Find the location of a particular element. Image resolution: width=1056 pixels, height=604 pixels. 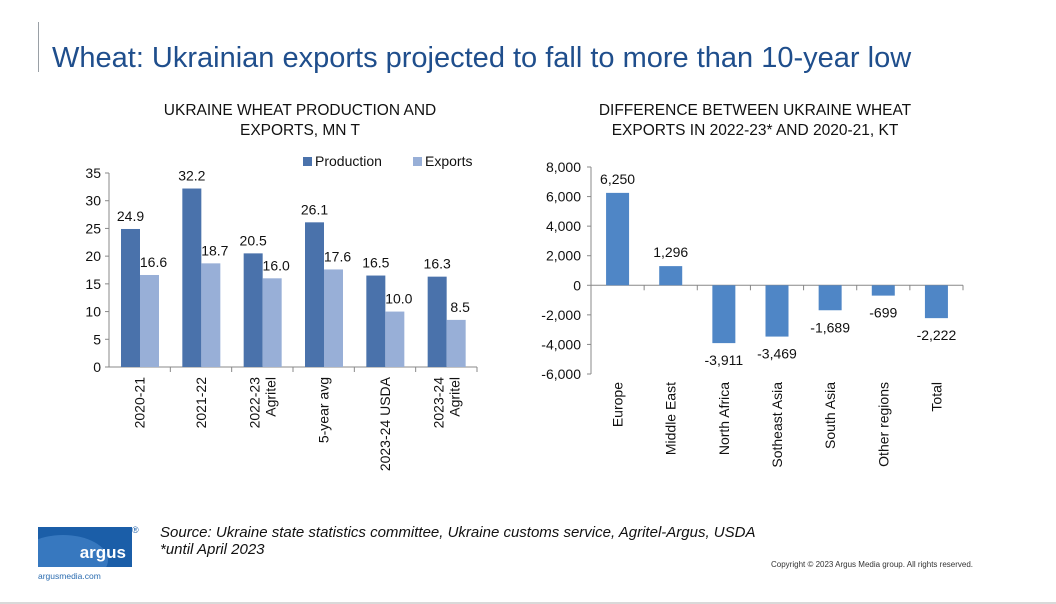

chart2-data-label: -2,222 is located at coordinates (937, 335).